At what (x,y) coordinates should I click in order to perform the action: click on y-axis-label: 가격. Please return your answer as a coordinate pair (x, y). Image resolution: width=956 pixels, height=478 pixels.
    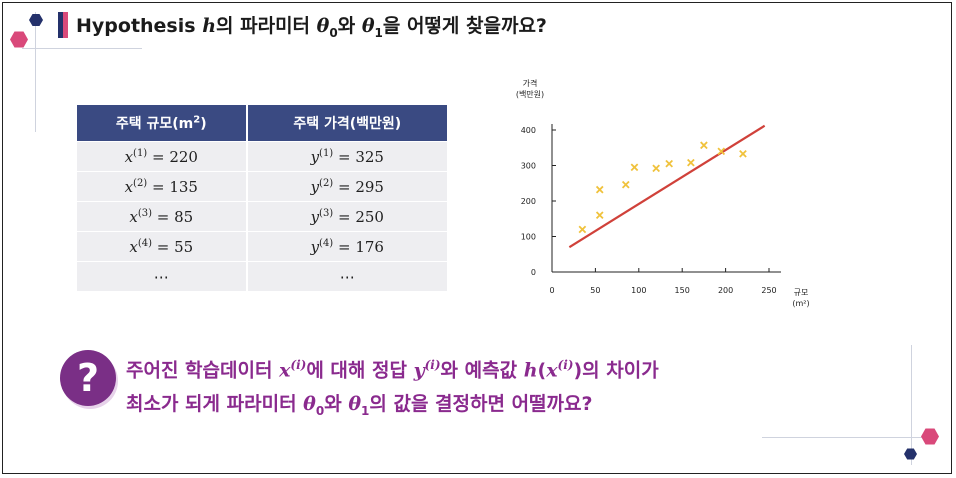
    Looking at the image, I should click on (530, 83).